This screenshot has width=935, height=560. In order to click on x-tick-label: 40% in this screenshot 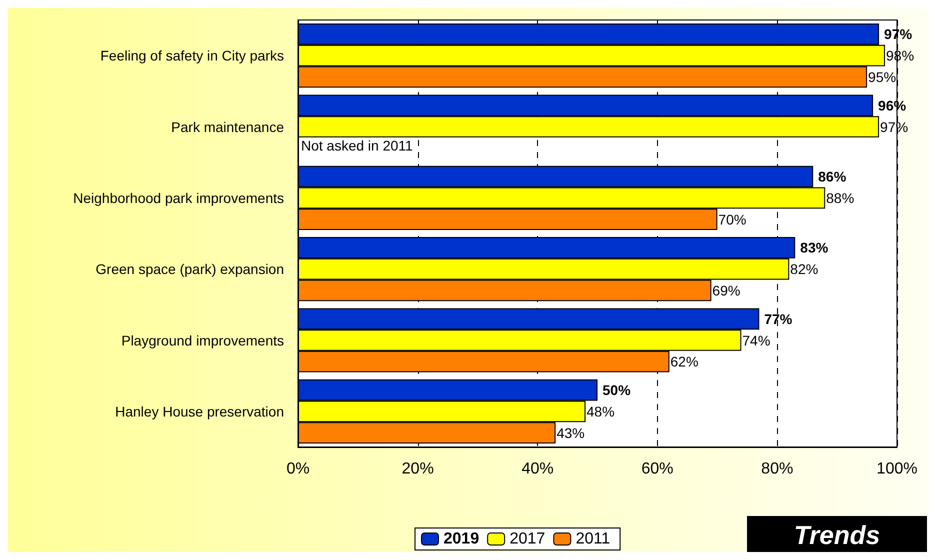, I will do `click(538, 469)`.